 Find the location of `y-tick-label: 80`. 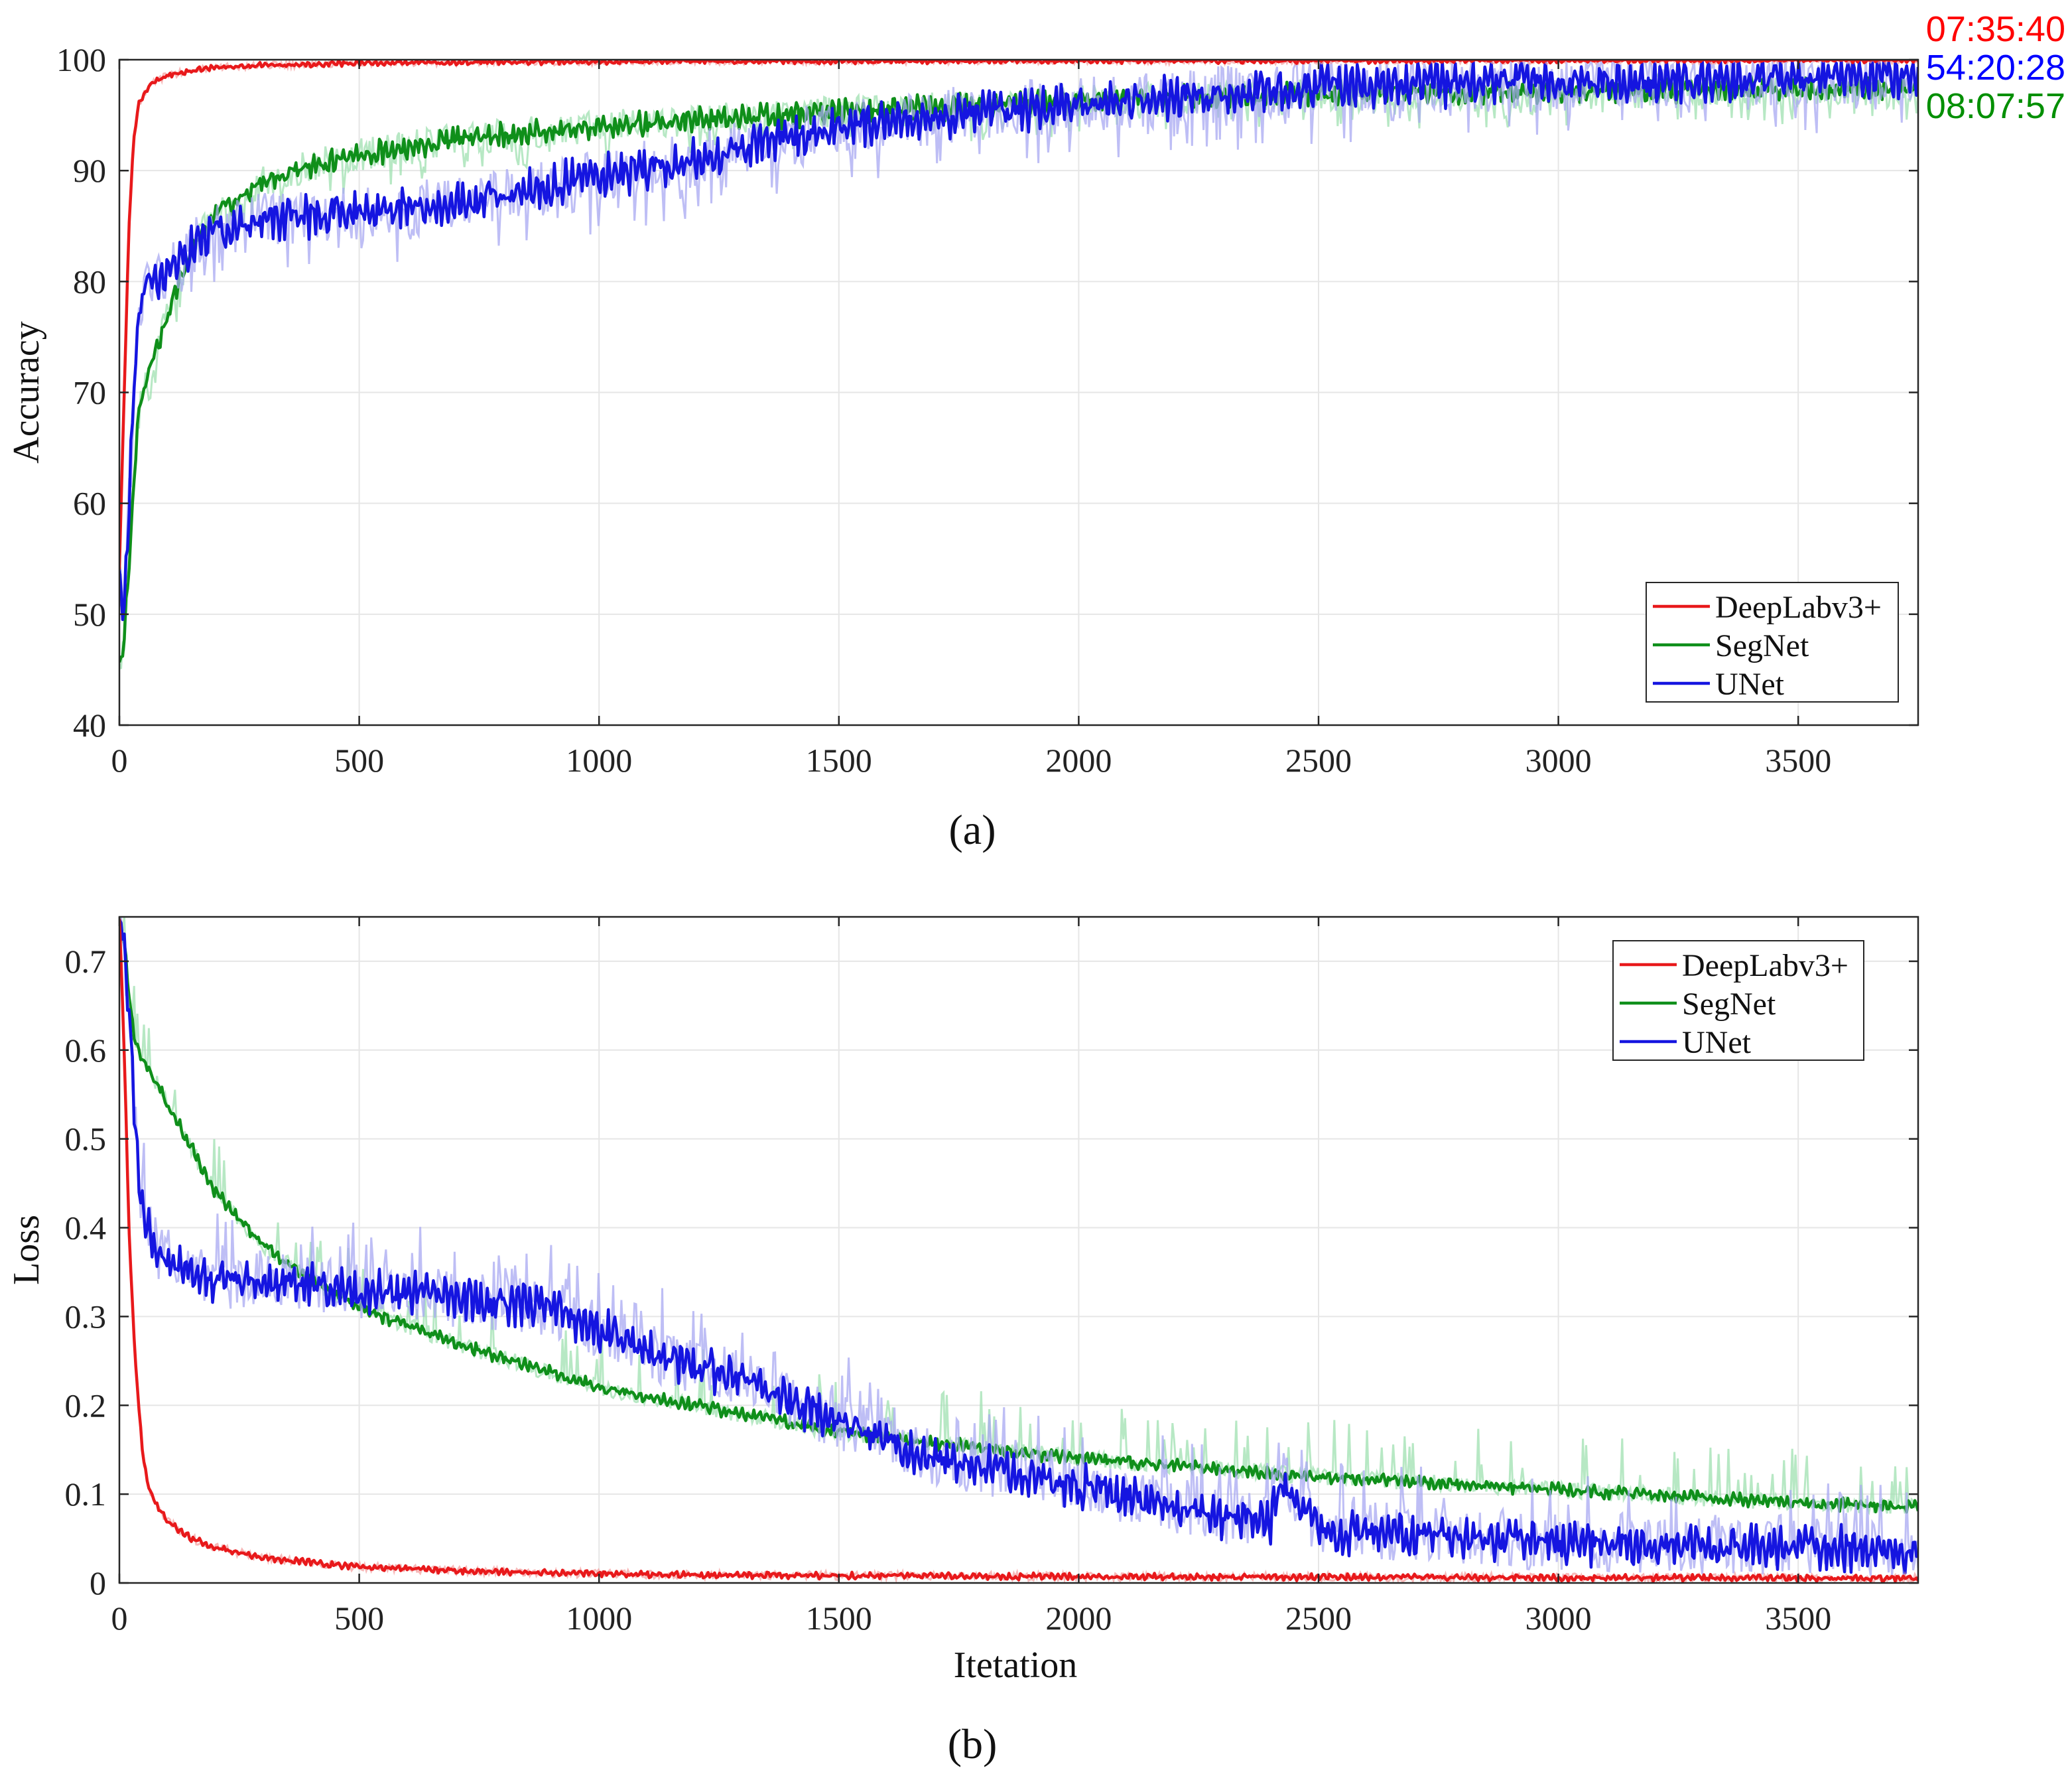

y-tick-label: 80 is located at coordinates (90, 281).